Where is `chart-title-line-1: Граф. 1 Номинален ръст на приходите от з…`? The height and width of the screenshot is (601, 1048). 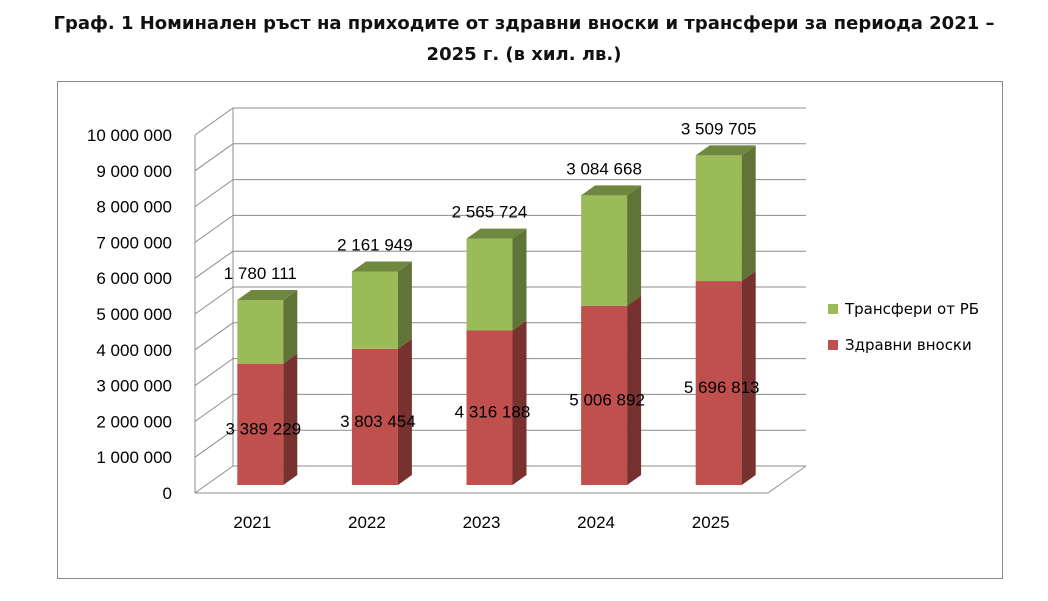 chart-title-line-1: Граф. 1 Номинален ръст на приходите от з… is located at coordinates (524, 23).